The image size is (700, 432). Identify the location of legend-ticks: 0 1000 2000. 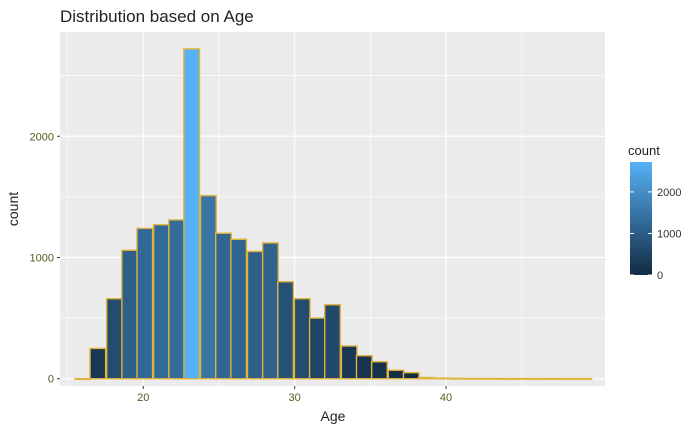
(655, 234).